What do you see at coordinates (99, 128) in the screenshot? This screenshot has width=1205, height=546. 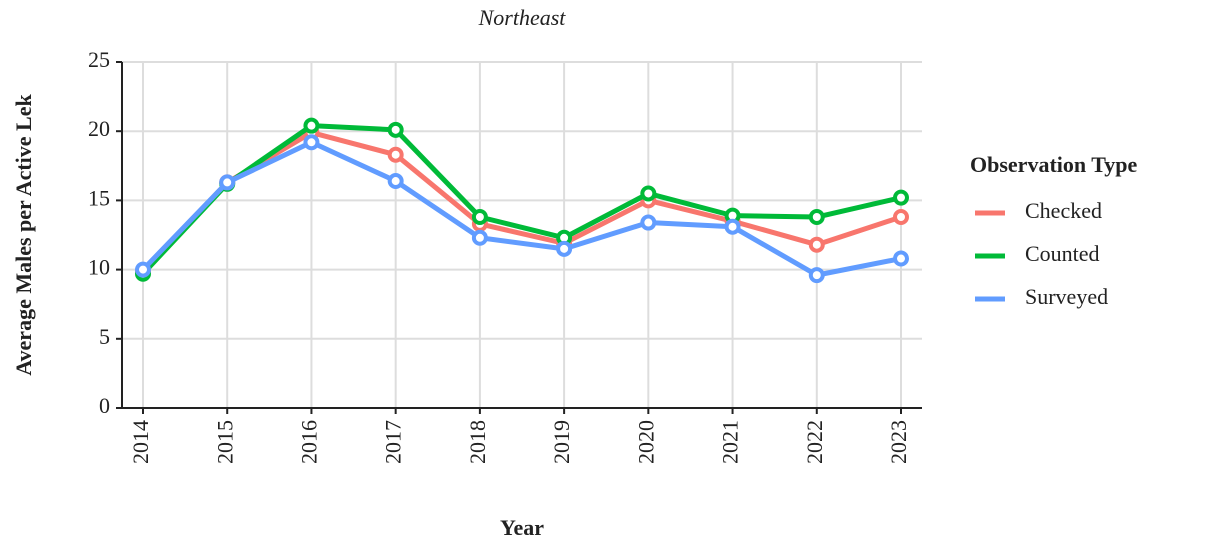 I see `y-tick-label: 20` at bounding box center [99, 128].